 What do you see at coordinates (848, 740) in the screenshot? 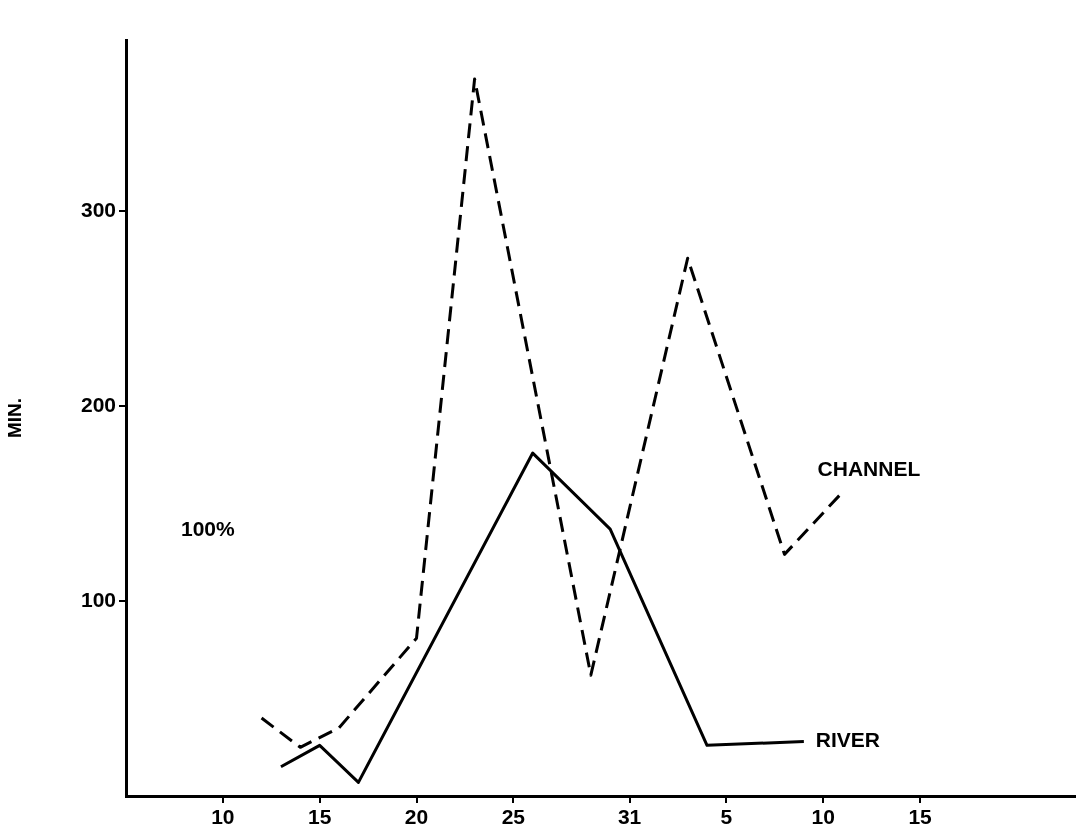
I see `series-label: RIVER` at bounding box center [848, 740].